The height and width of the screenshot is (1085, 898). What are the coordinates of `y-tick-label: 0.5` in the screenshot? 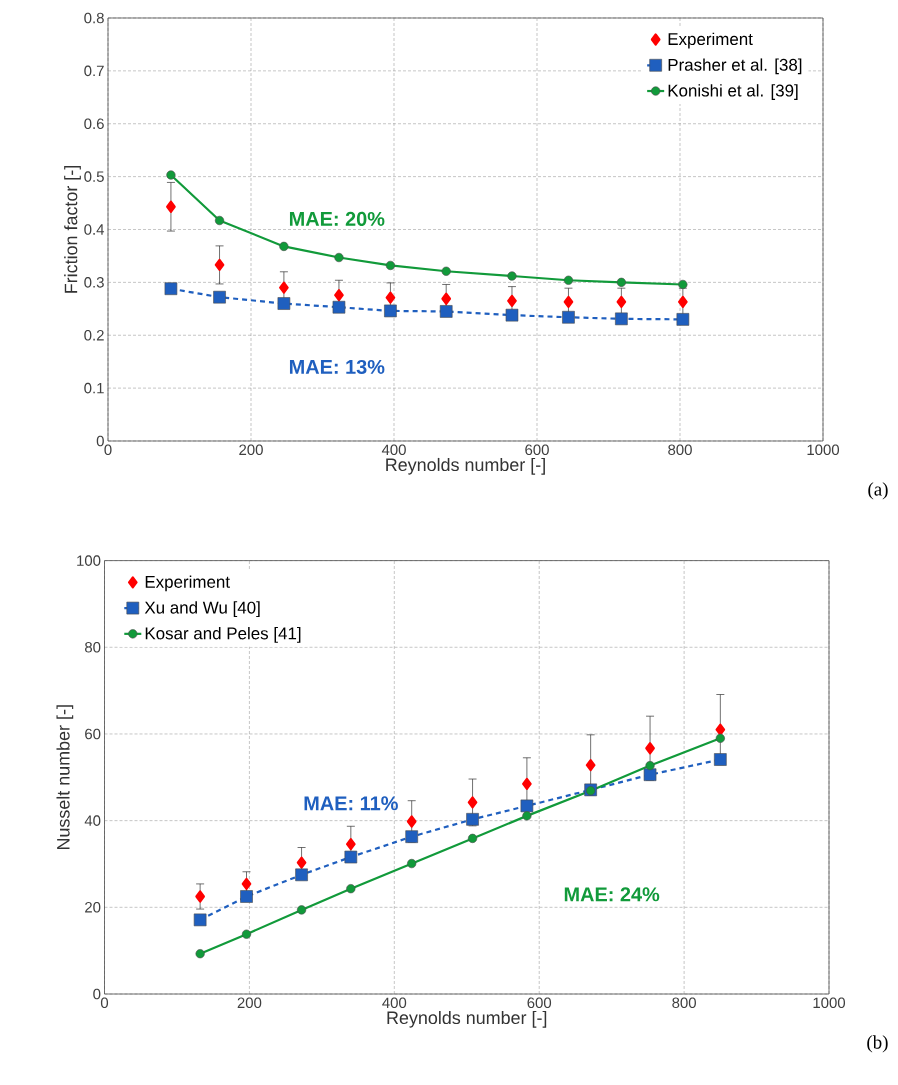 It's located at (94, 176).